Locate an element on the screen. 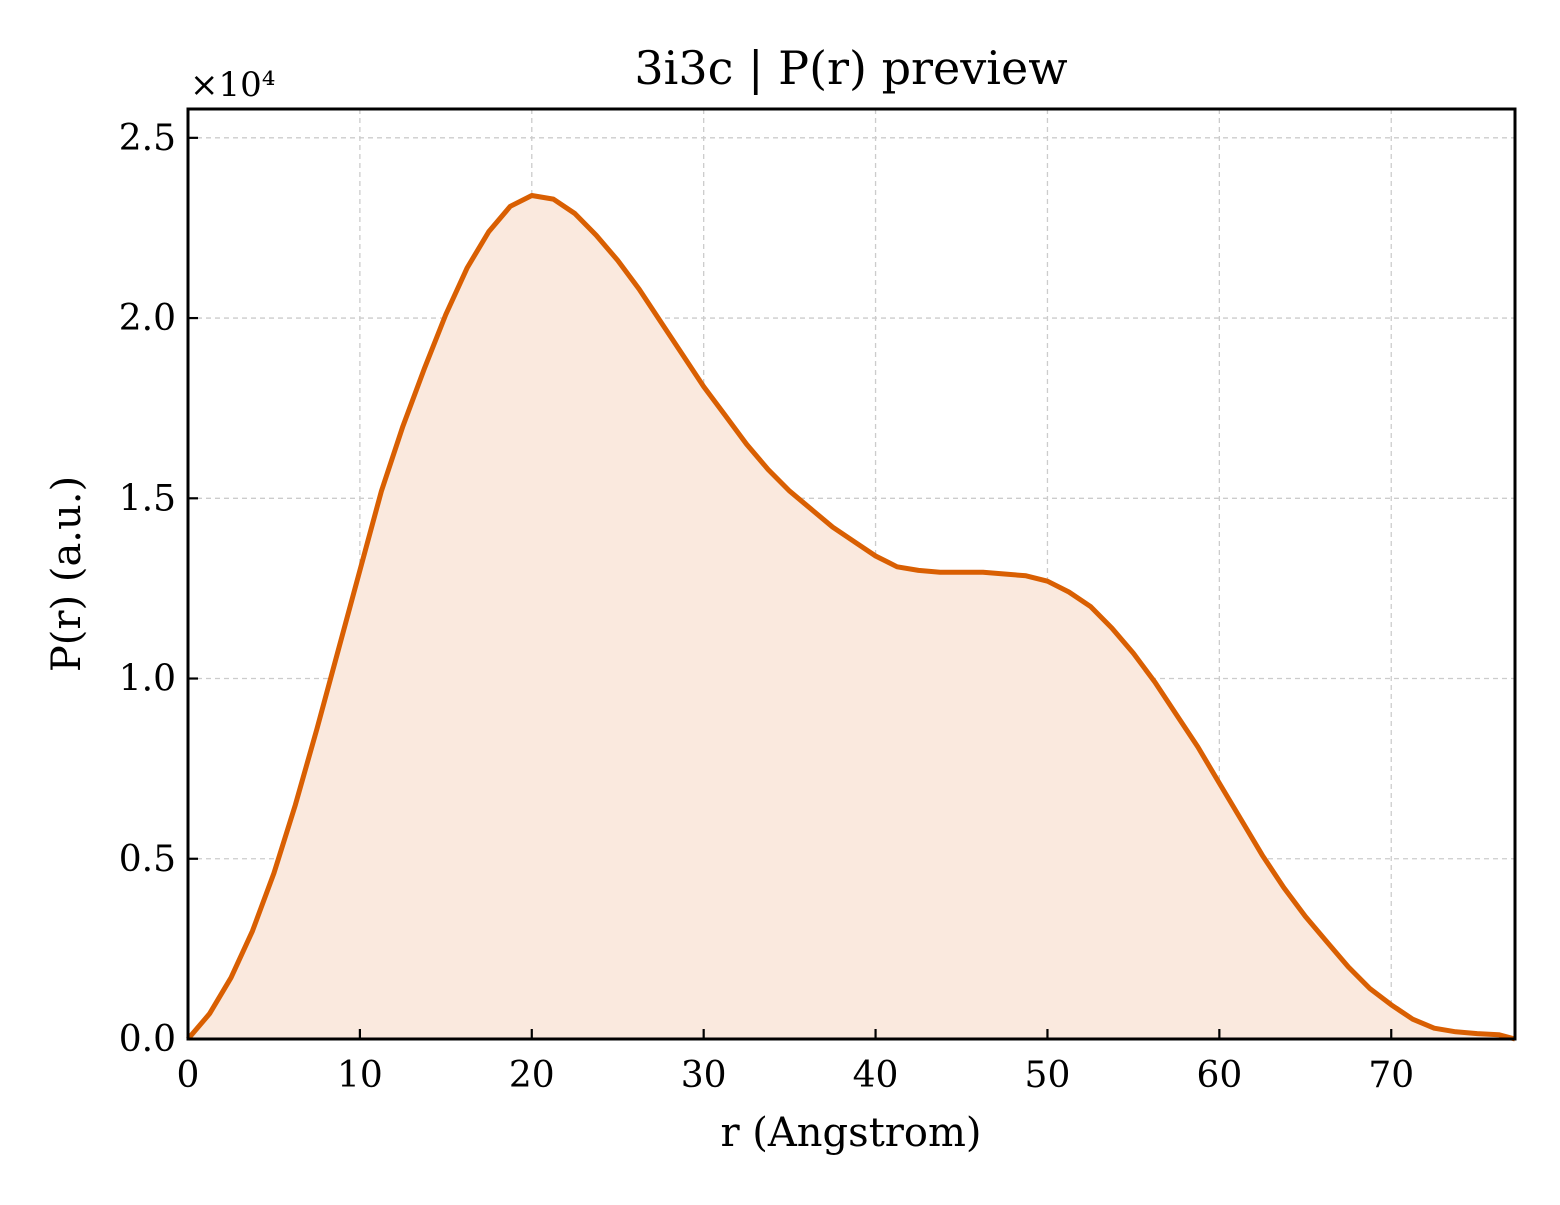 This screenshot has width=1560, height=1205. y-tick-label: 1.5 is located at coordinates (147, 498).